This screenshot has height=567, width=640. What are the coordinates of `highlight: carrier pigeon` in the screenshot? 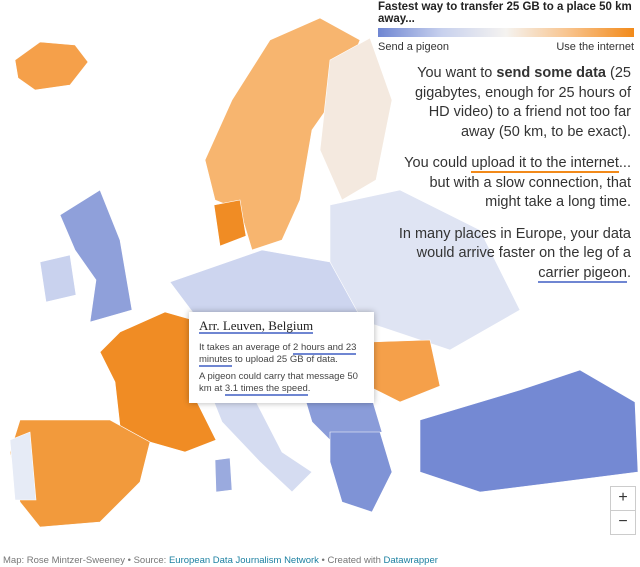 It's located at (582, 273).